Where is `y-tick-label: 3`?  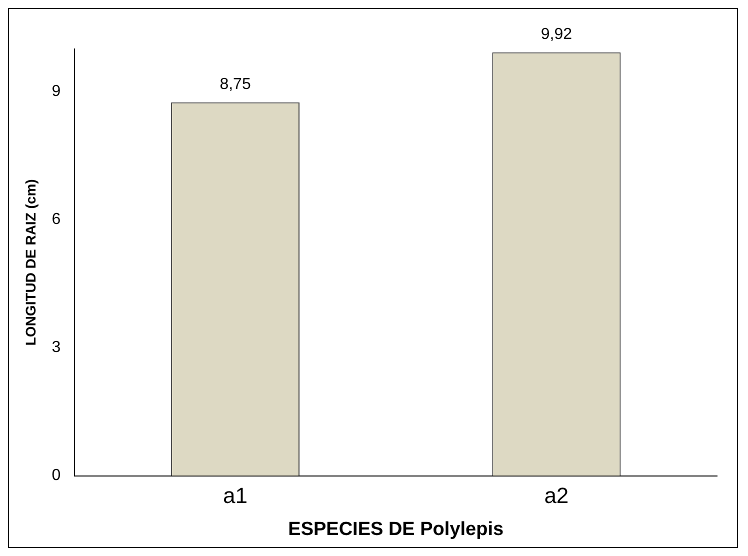 y-tick-label: 3 is located at coordinates (56, 347).